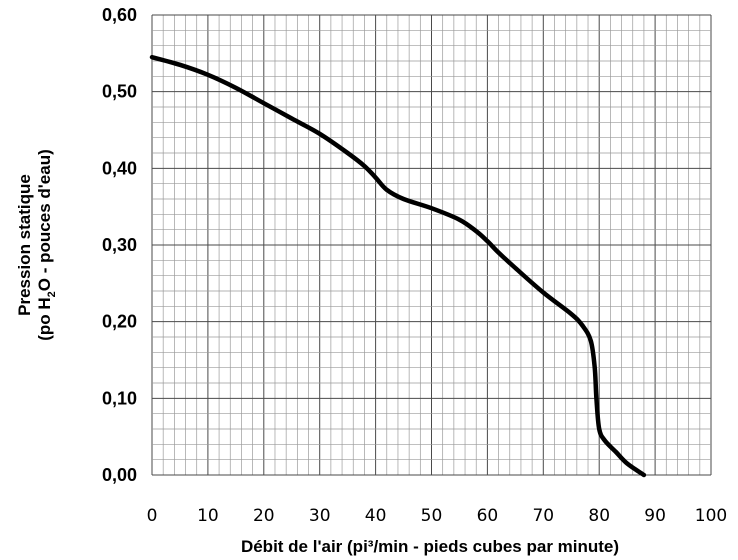  What do you see at coordinates (119, 168) in the screenshot?
I see `y-tick-label: 0,40` at bounding box center [119, 168].